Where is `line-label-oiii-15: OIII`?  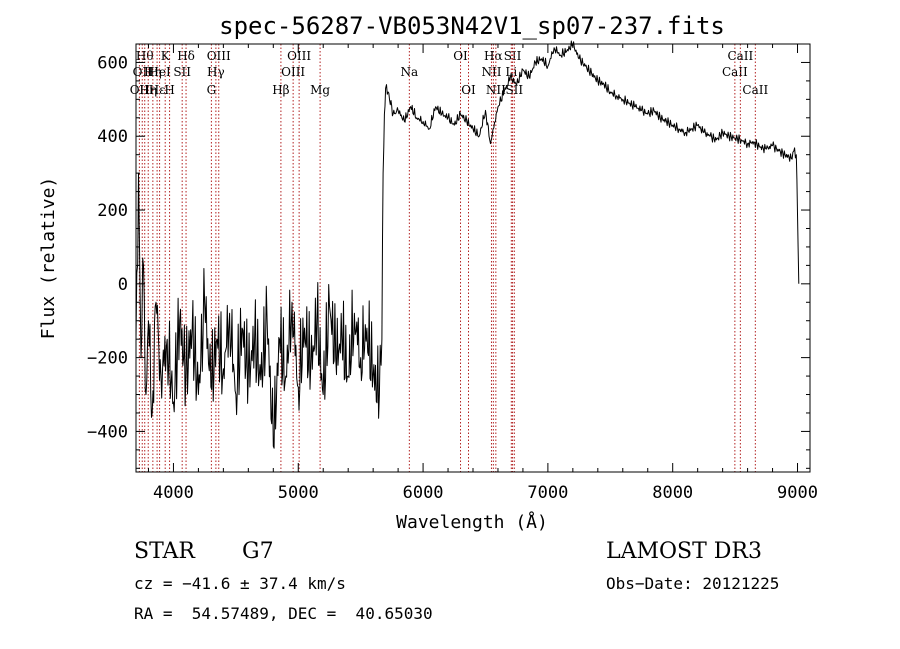
line-label-oiii-15: OIII is located at coordinates (293, 72).